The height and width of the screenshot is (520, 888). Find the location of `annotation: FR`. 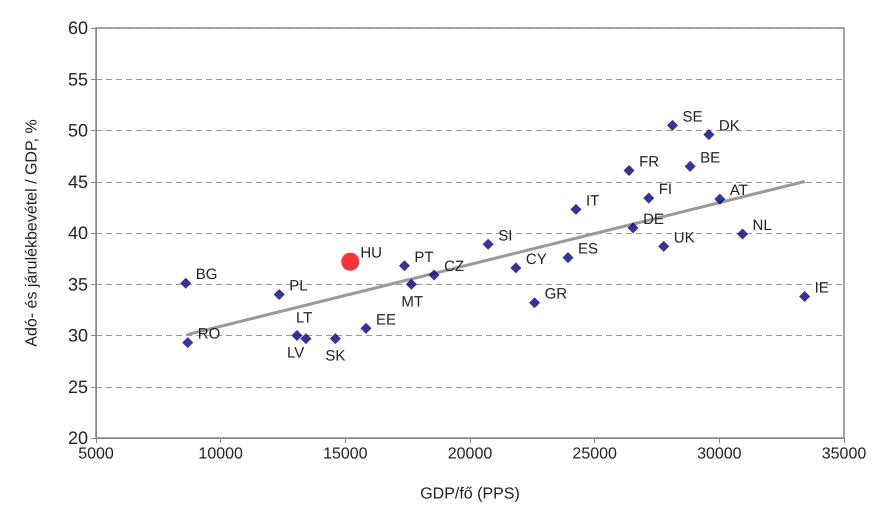

annotation: FR is located at coordinates (649, 161).